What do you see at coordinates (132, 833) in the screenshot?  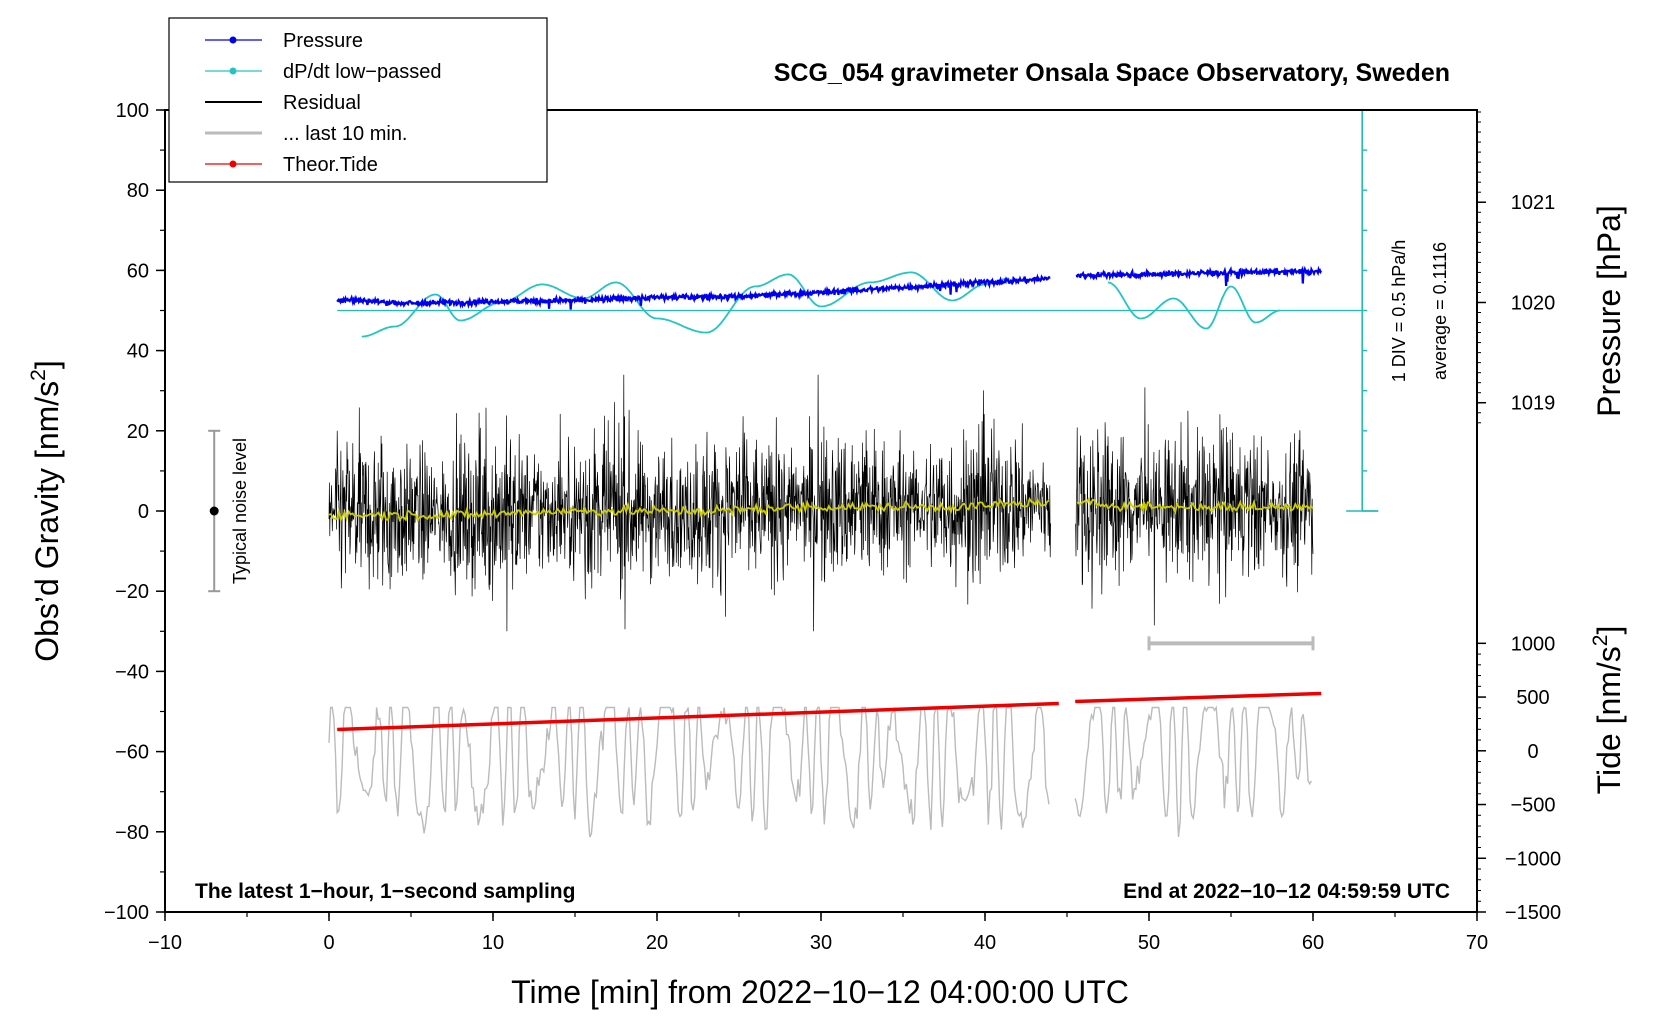 I see `y-tick-label: −80` at bounding box center [132, 833].